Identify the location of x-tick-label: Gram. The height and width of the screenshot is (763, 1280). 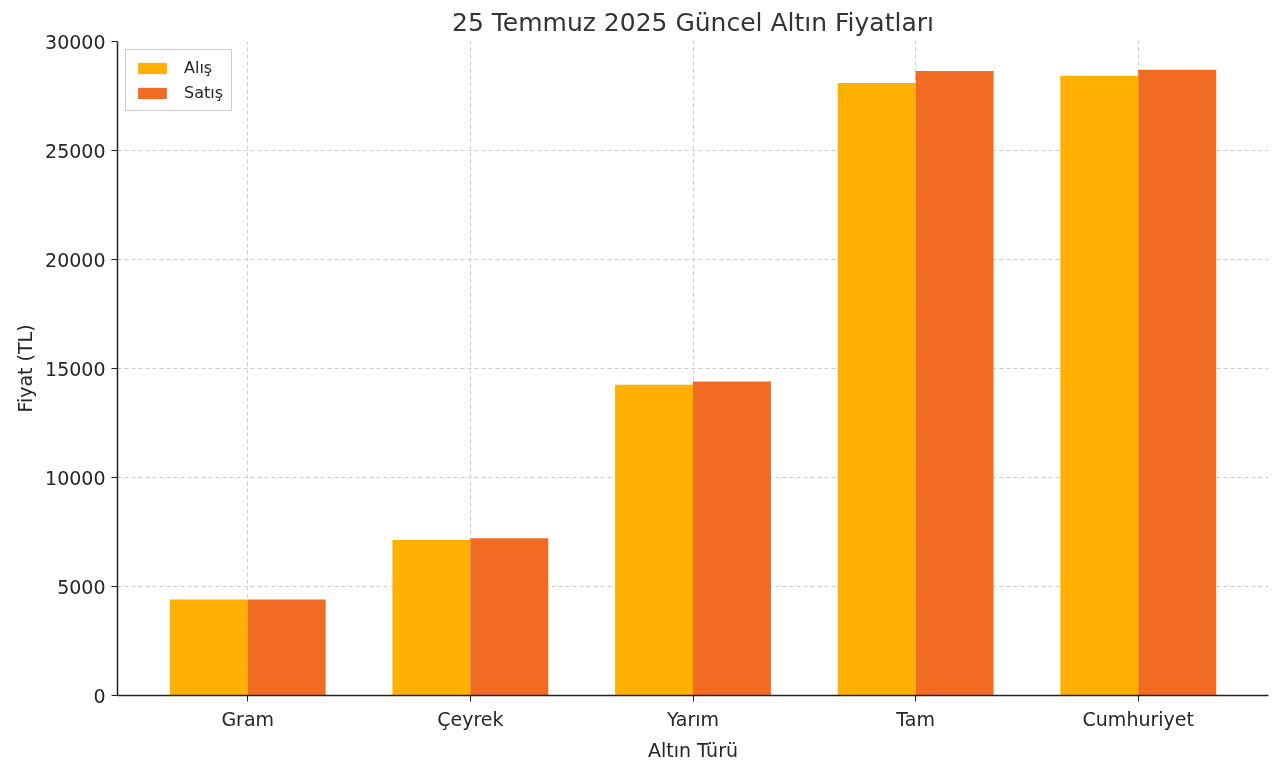
(248, 718).